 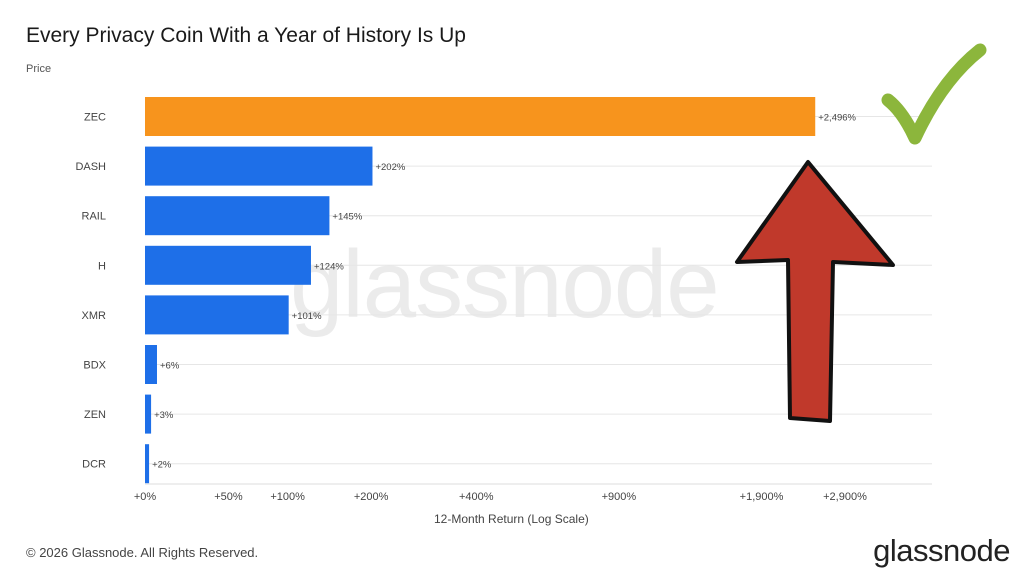 I want to click on x-tick-label: +200%, so click(x=371, y=497).